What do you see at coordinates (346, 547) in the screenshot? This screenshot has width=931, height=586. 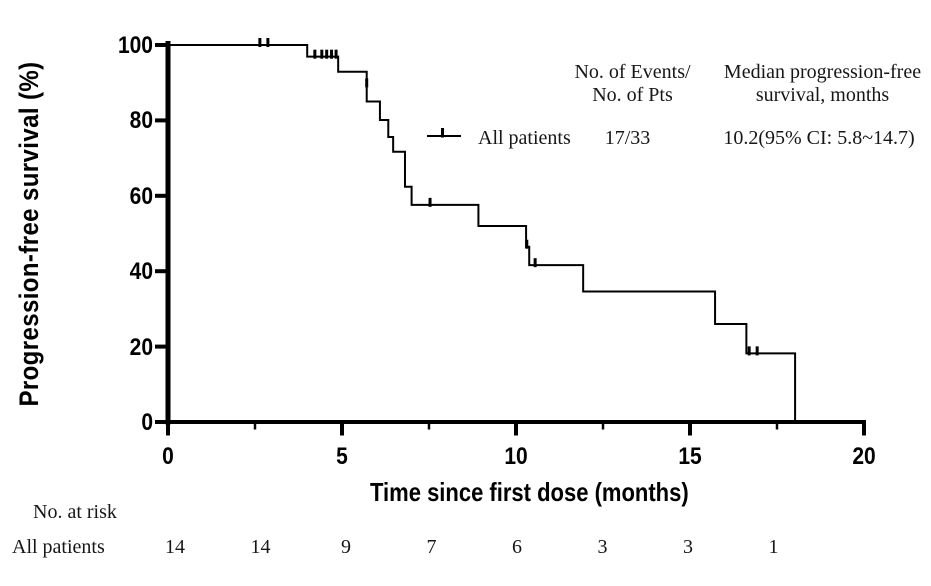 I see `risk-count: 9` at bounding box center [346, 547].